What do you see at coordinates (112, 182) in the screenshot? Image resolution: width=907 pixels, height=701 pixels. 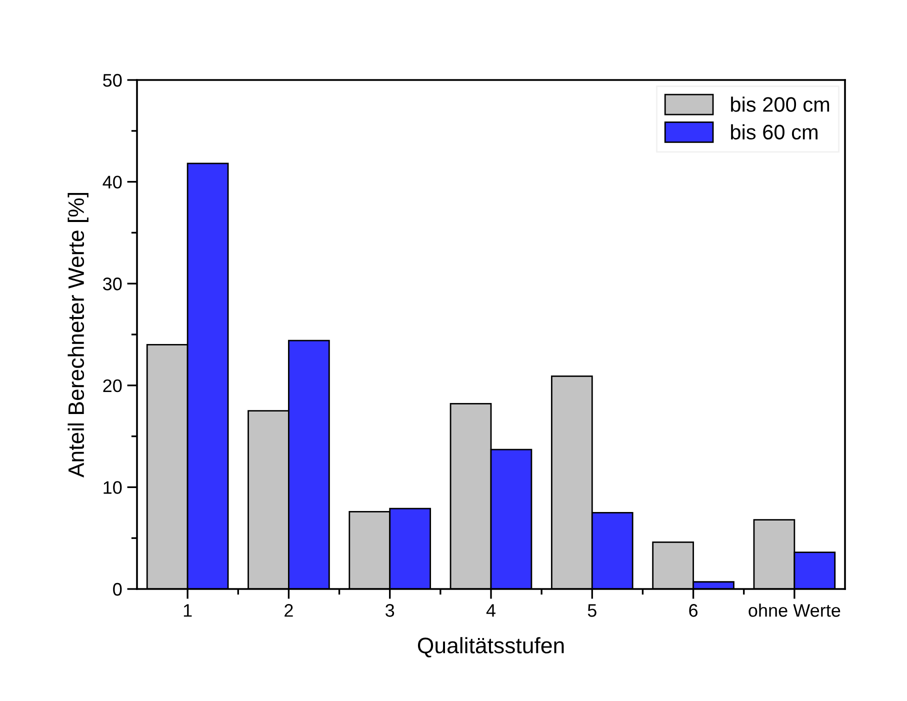 I see `y-tick-label: 40` at bounding box center [112, 182].